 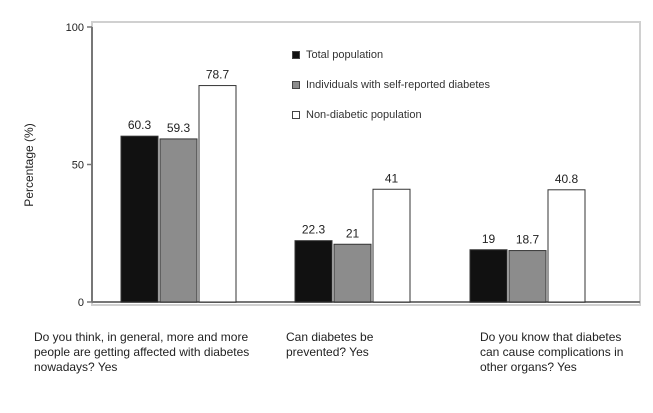 What do you see at coordinates (296, 85) in the screenshot?
I see `legend-swatch-diabetic` at bounding box center [296, 85].